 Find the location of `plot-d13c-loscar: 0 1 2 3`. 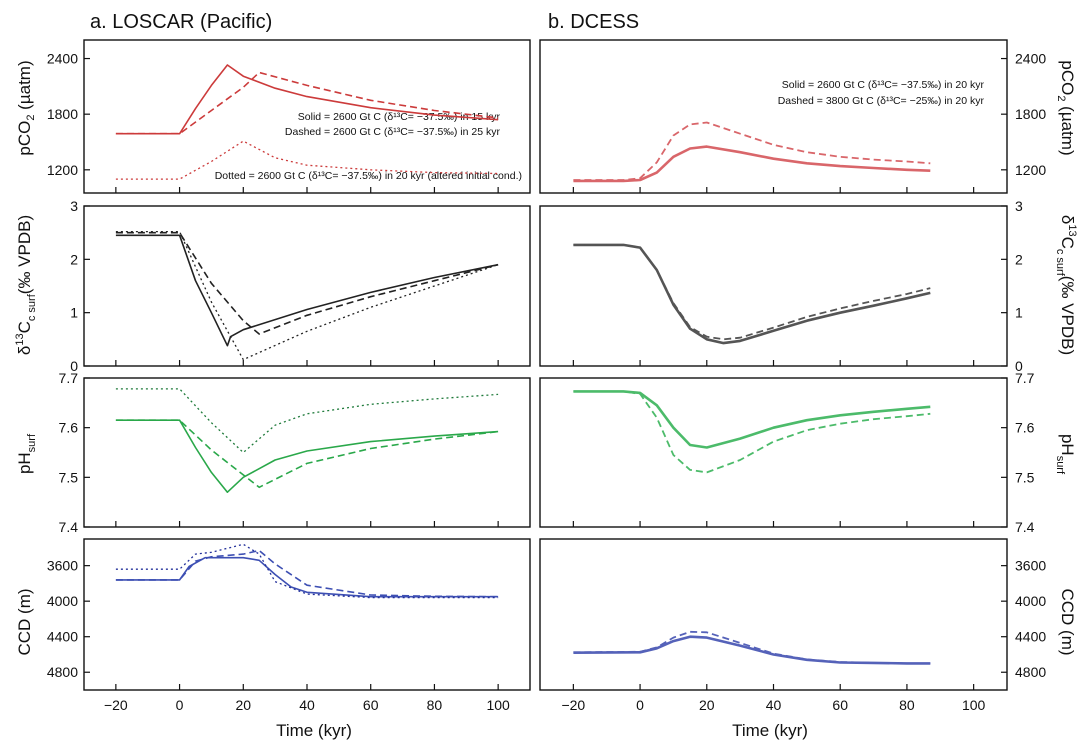

plot-d13c-loscar: 0 1 2 3 is located at coordinates (300, 286).